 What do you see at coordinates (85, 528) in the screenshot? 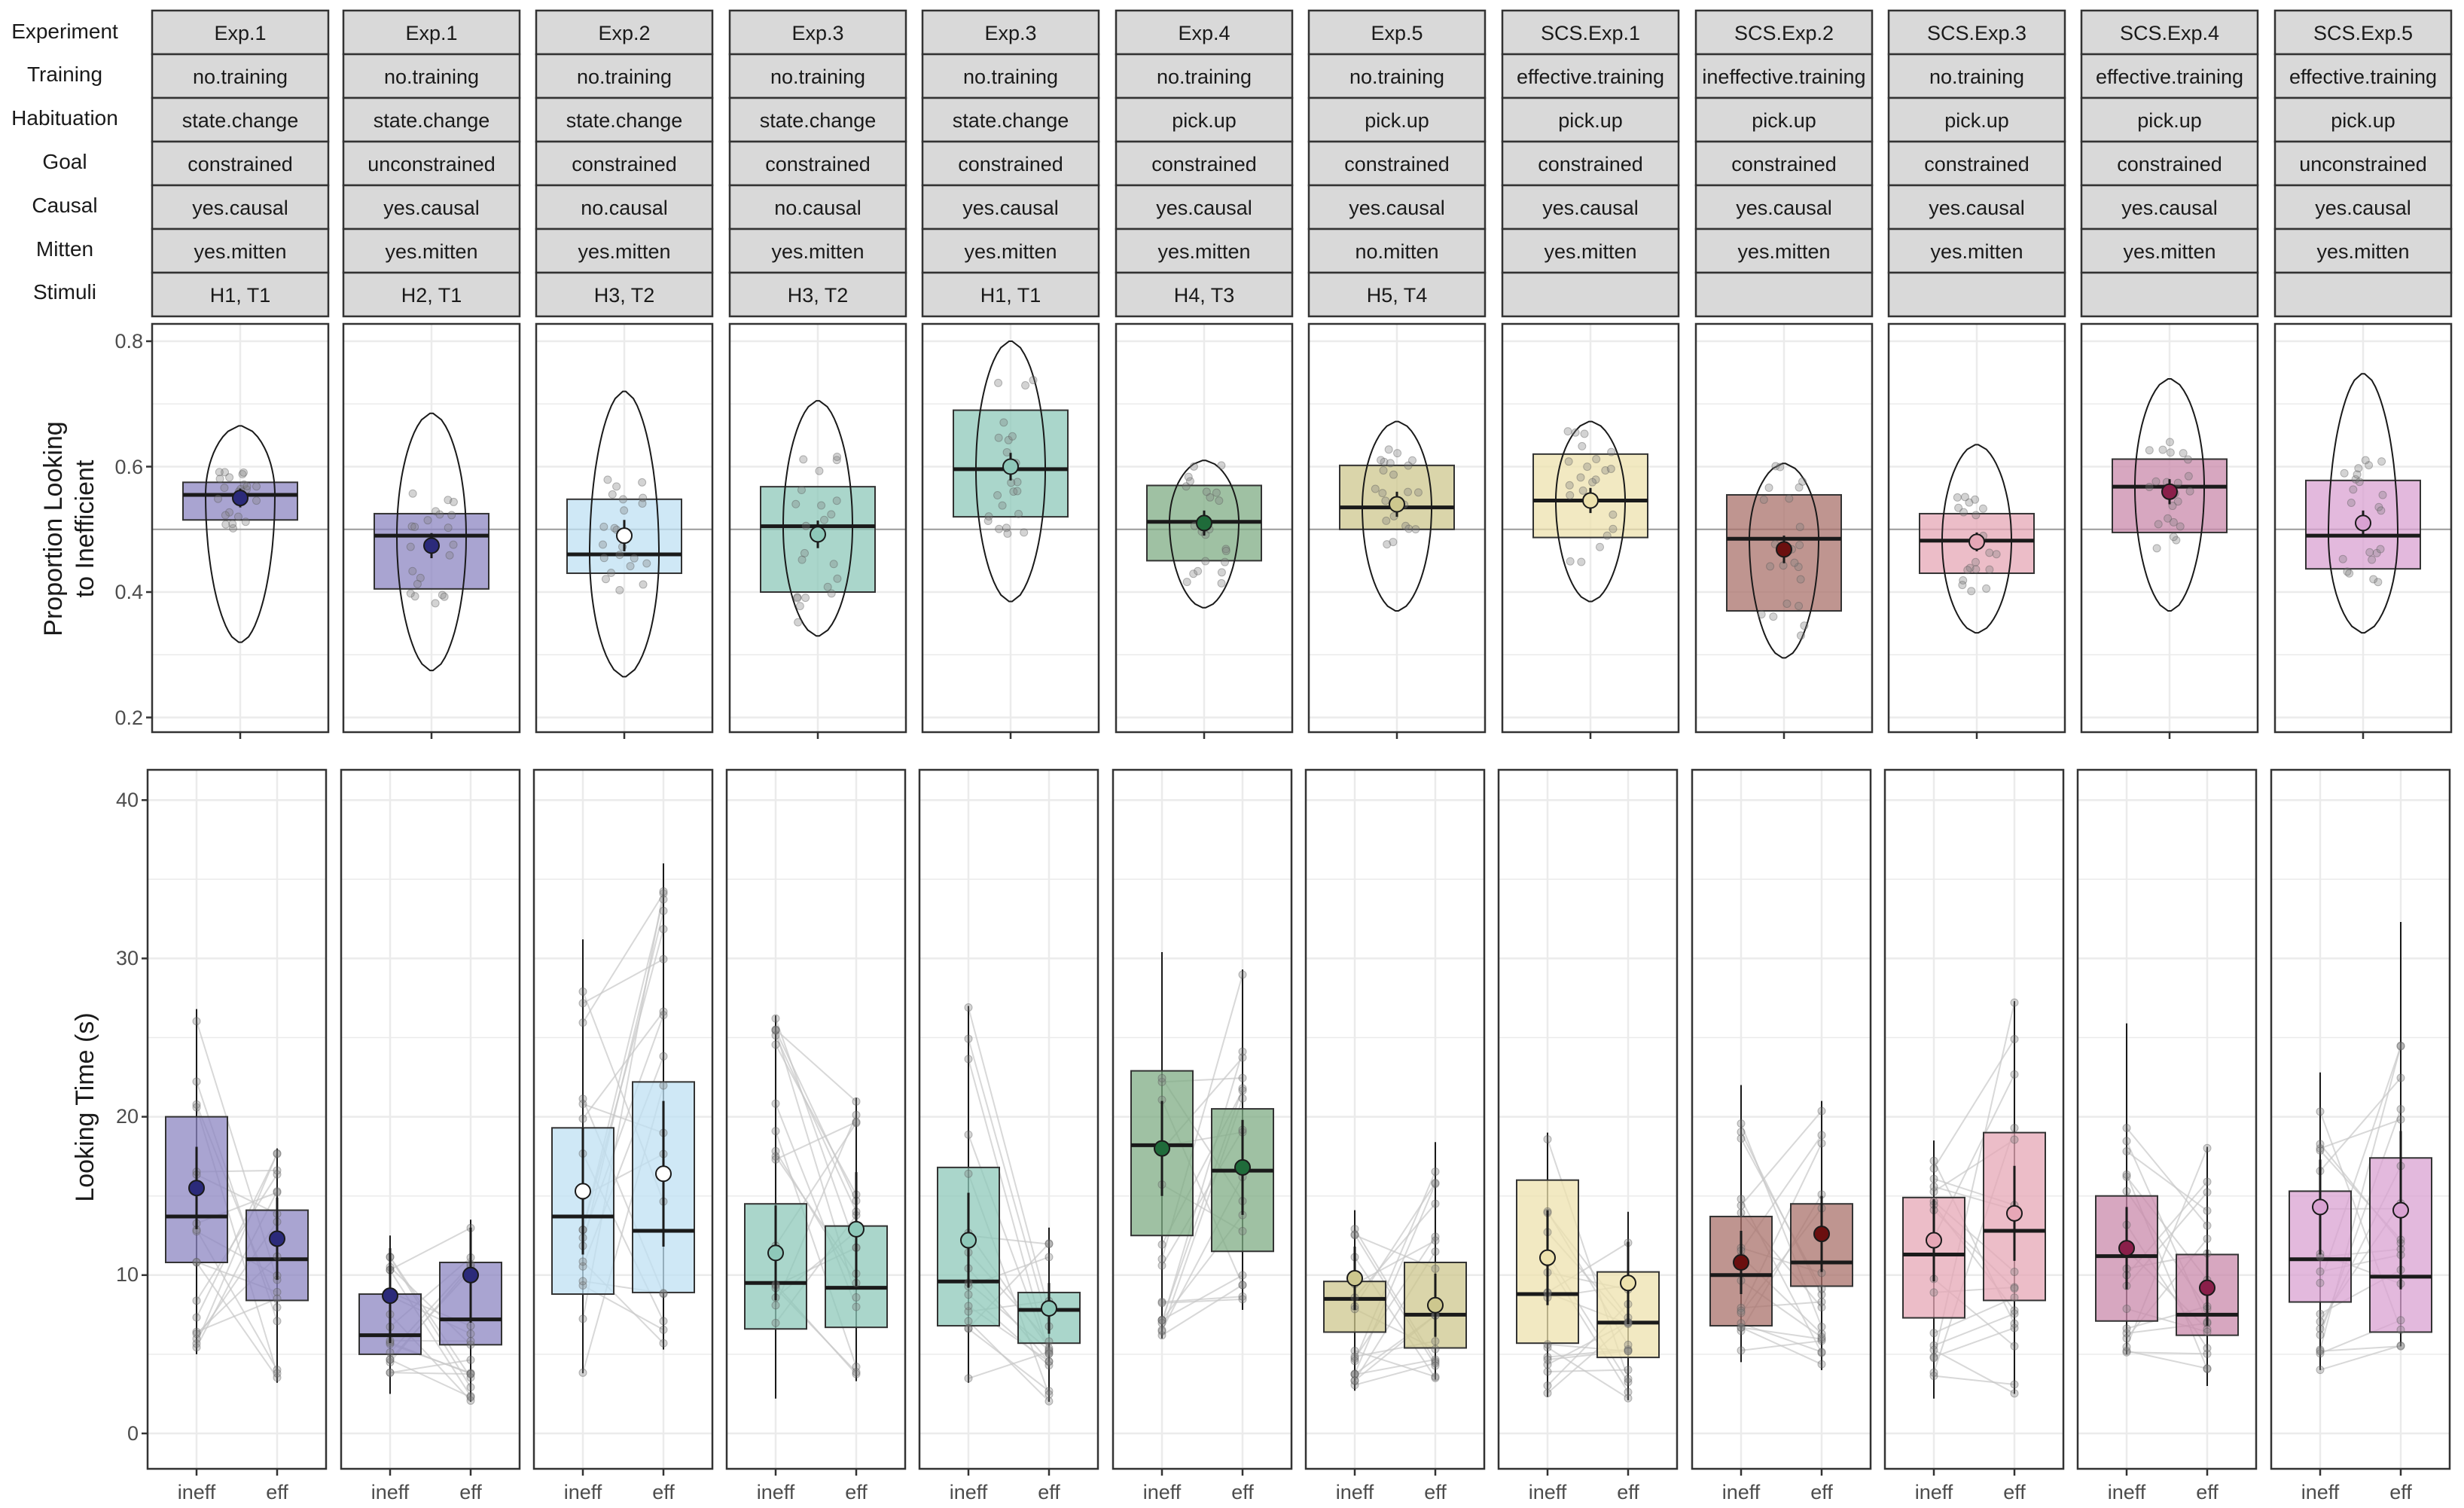
I see `top-y-axis-title-line2: to Inefficient` at bounding box center [85, 528].